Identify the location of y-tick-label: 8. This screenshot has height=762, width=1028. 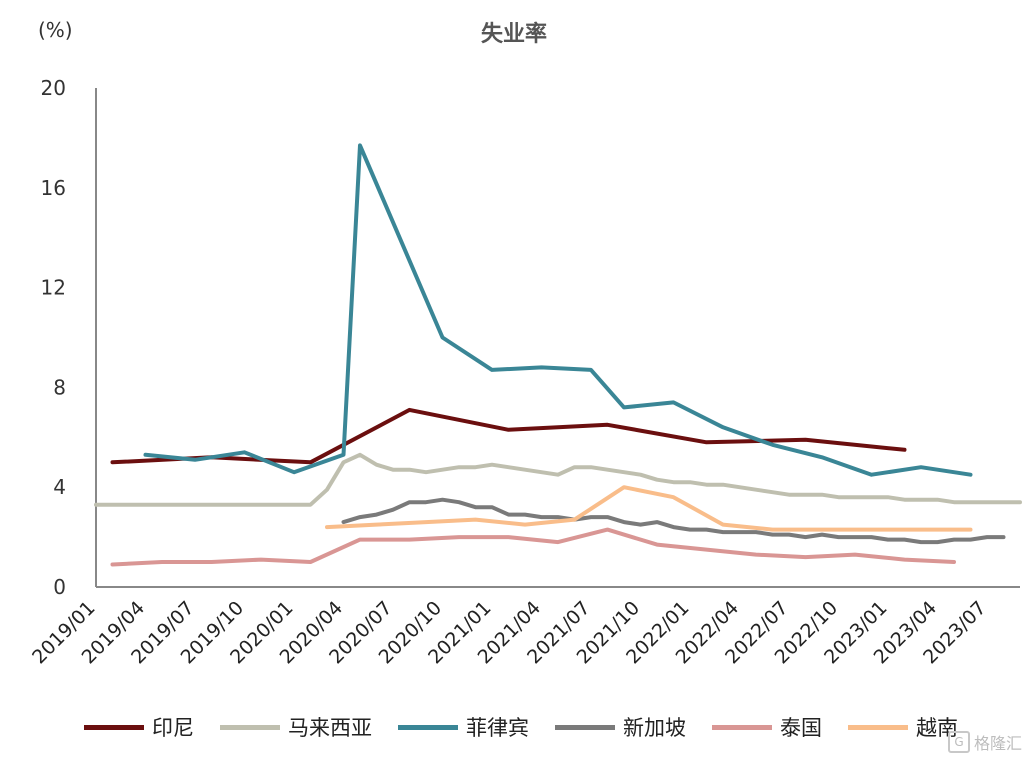
(59, 387).